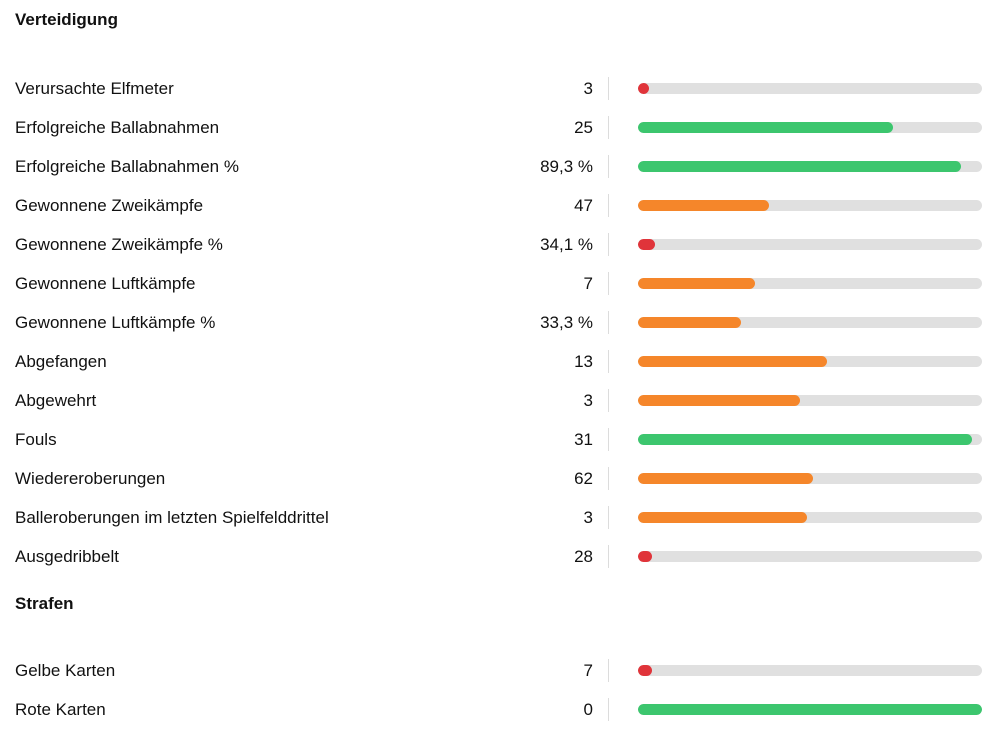 The height and width of the screenshot is (734, 1000). I want to click on stat-label: Ausgedribbelt, so click(67, 556).